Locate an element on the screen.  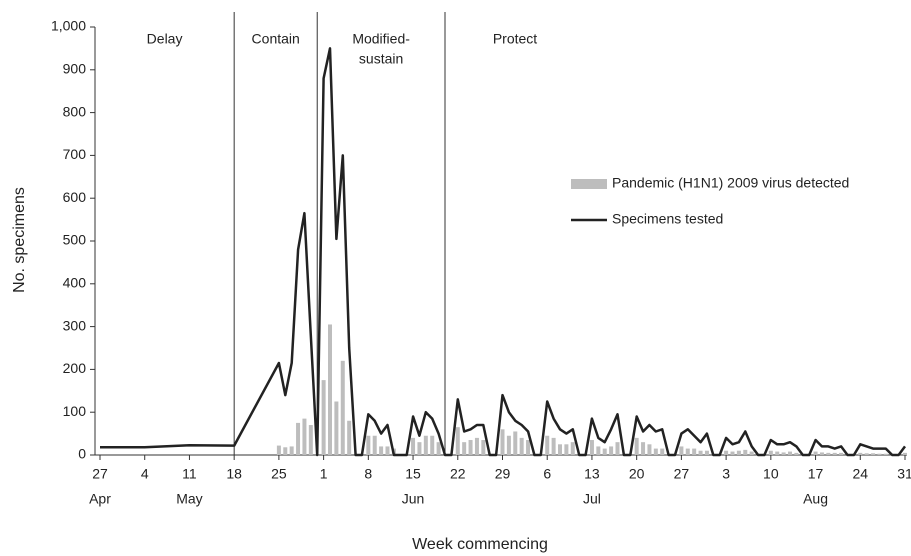
y-tick-label: 500 is located at coordinates (75, 240).